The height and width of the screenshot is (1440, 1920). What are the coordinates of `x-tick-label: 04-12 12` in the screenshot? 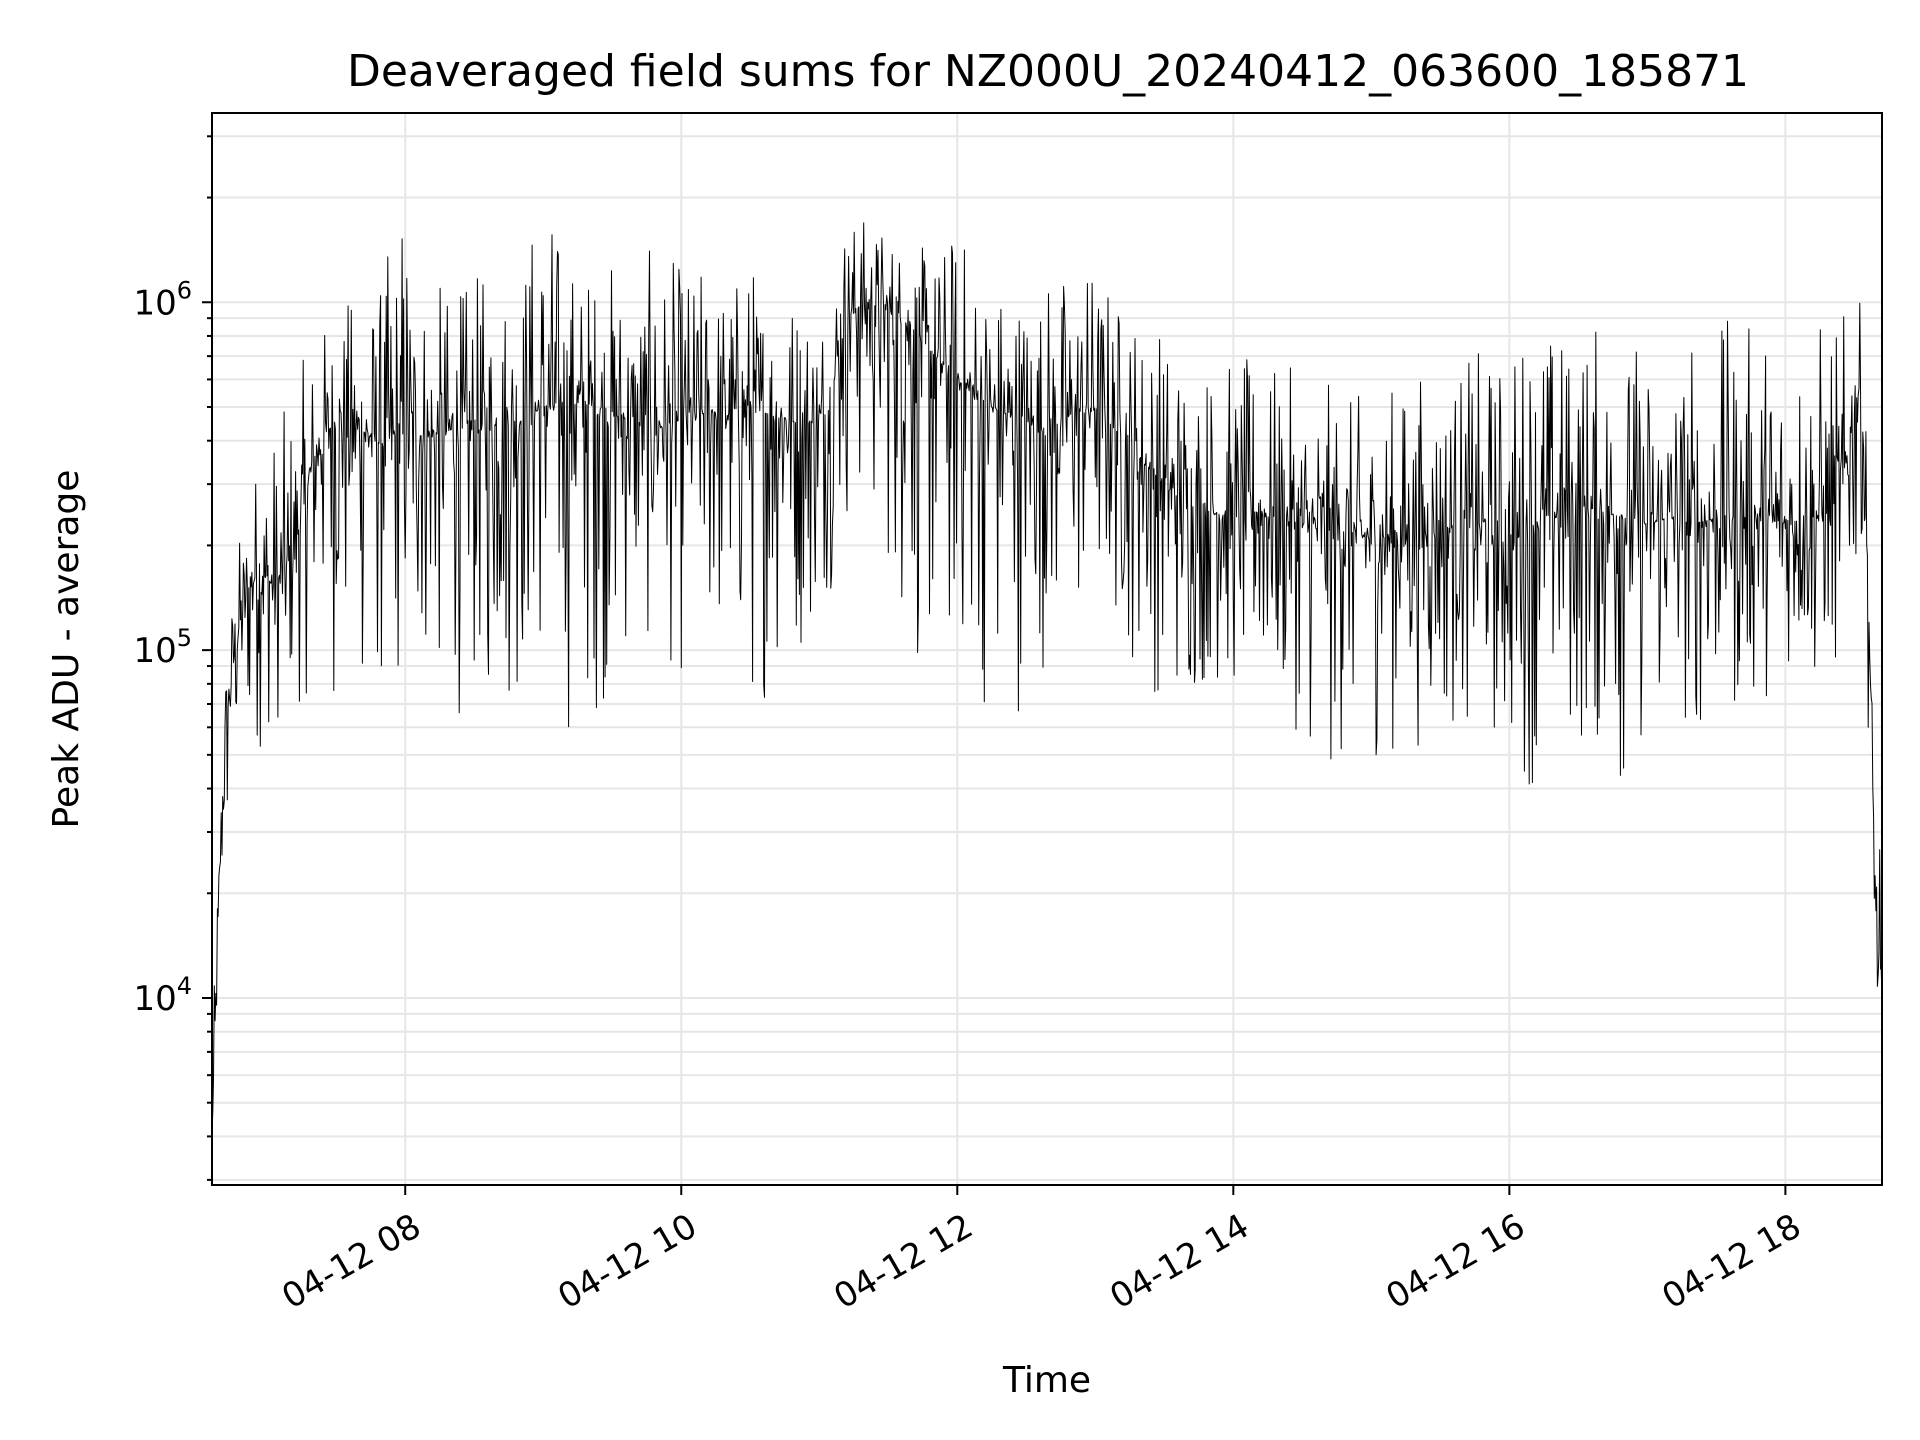 It's located at (903, 1261).